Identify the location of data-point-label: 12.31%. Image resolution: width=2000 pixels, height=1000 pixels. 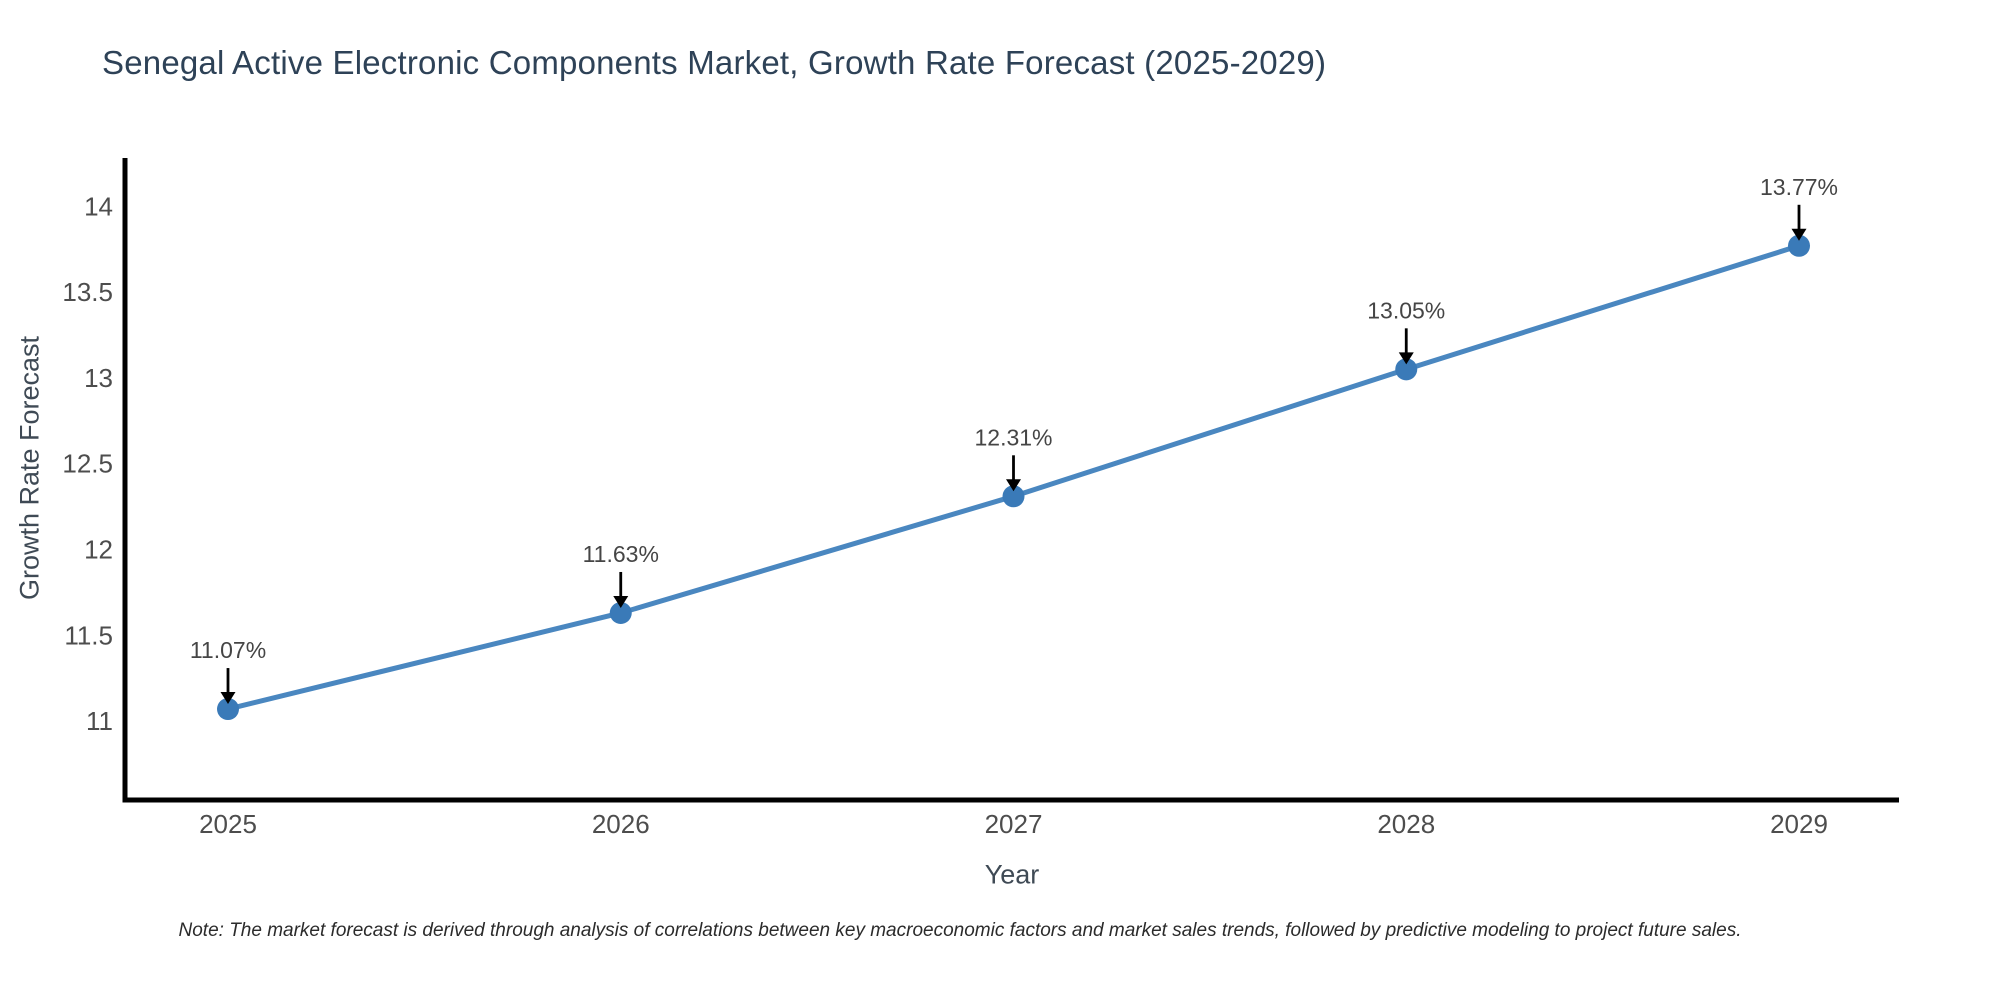
(1013, 437).